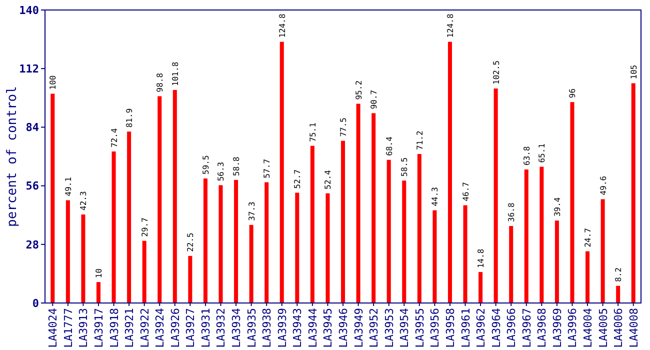 The height and width of the screenshot is (350, 650). Describe the element at coordinates (481, 328) in the screenshot. I see `x-tick-label: LA3962` at that location.